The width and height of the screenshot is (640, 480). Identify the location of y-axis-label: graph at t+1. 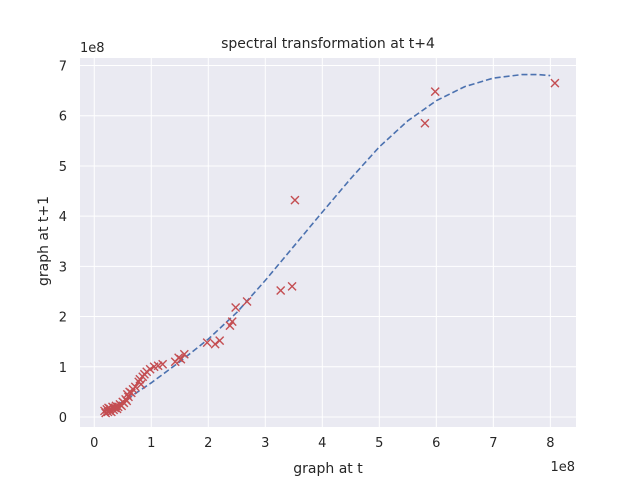
(44, 241).